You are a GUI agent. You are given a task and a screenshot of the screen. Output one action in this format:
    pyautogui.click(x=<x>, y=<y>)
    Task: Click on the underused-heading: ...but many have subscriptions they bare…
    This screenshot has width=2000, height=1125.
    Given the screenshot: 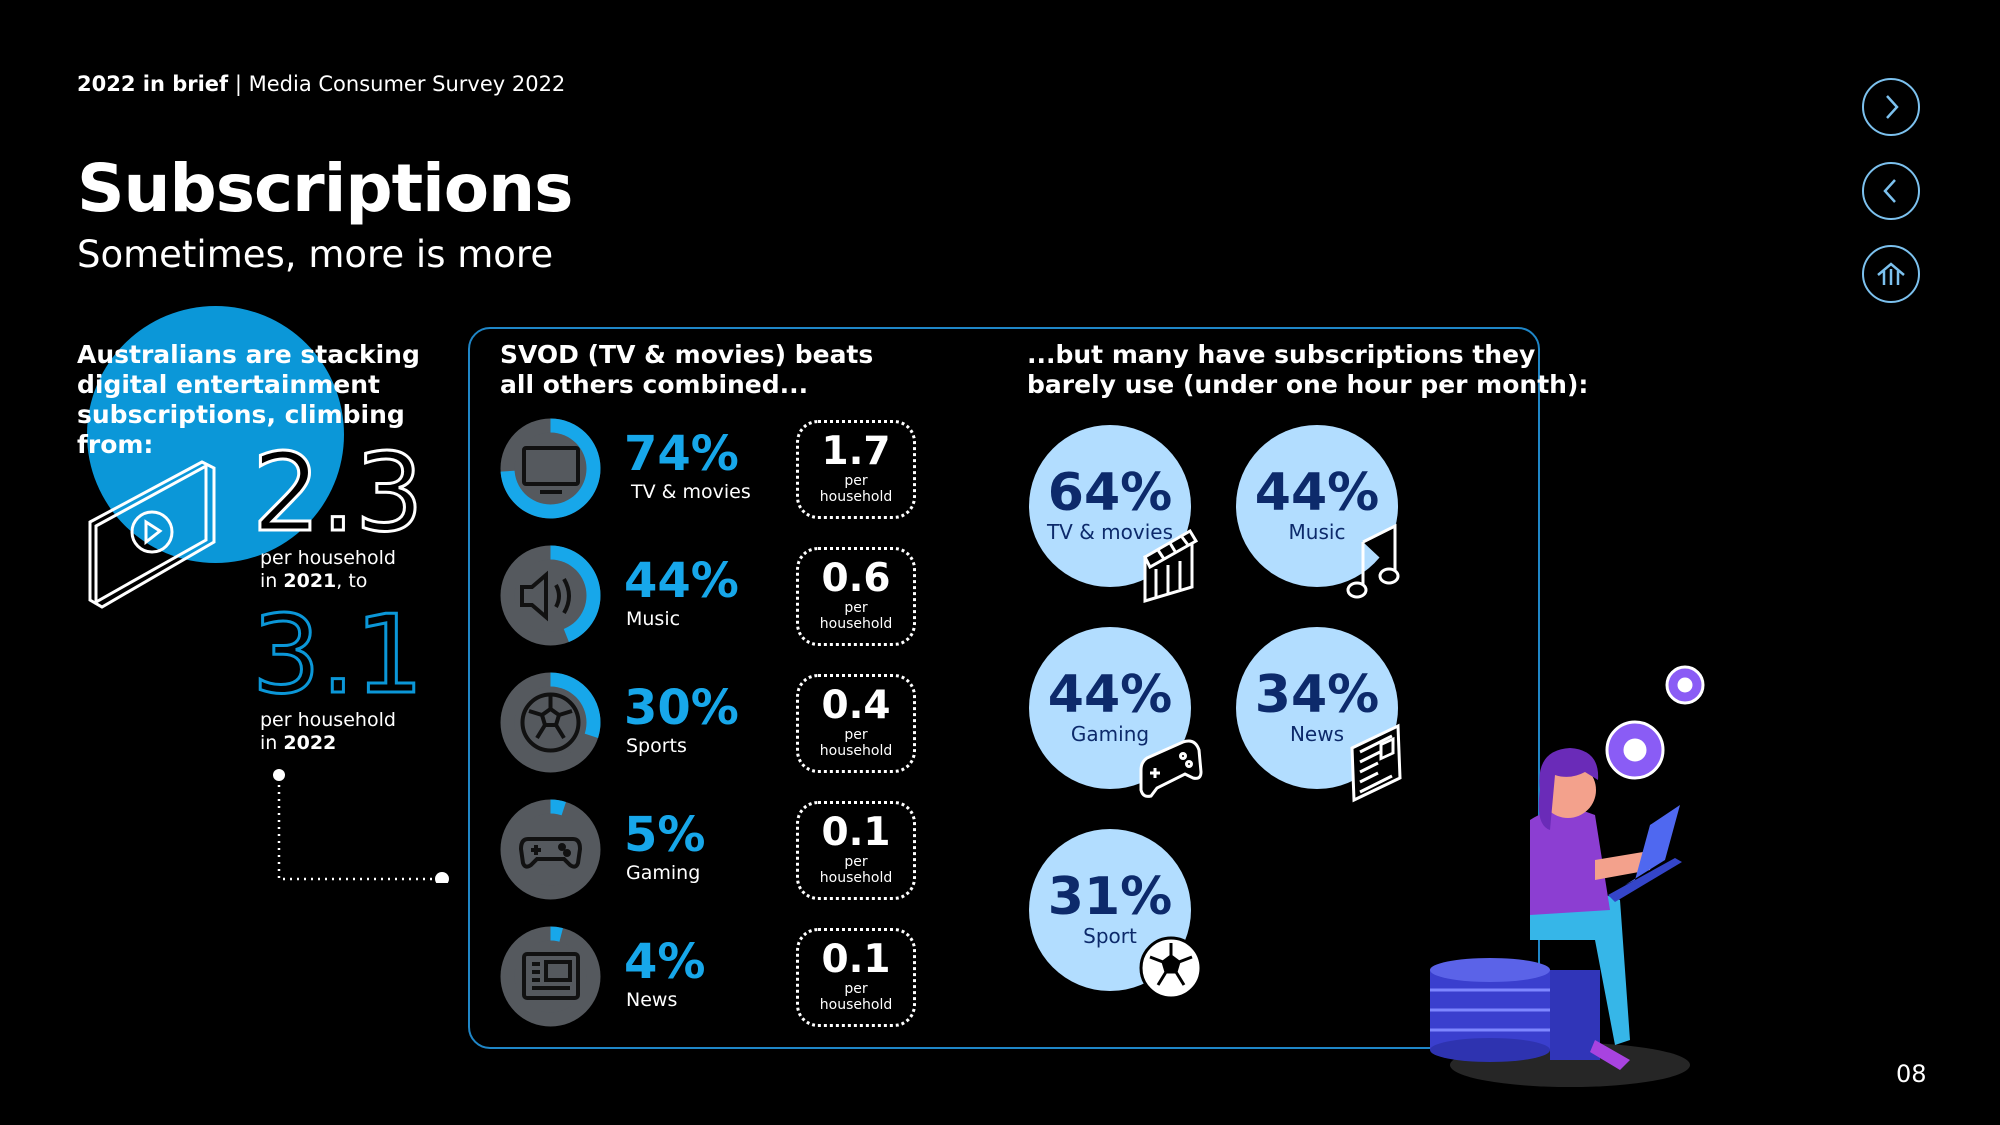 What is the action you would take?
    pyautogui.click(x=1307, y=370)
    